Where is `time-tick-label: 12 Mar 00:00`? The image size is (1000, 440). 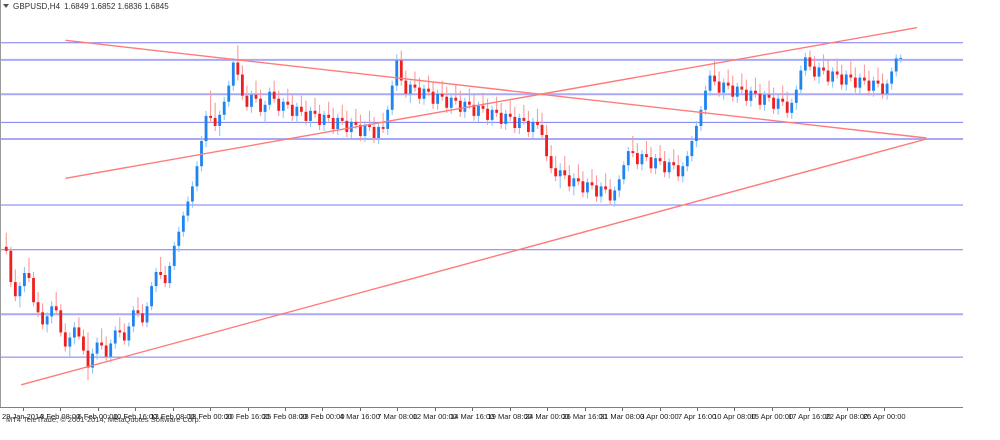 time-tick-label: 12 Mar 00:00 is located at coordinates (434, 416).